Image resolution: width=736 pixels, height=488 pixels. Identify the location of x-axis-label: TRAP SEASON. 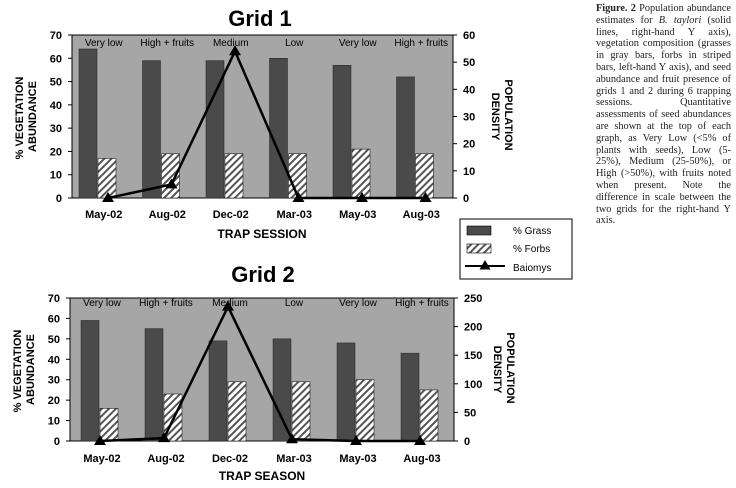
(262, 476).